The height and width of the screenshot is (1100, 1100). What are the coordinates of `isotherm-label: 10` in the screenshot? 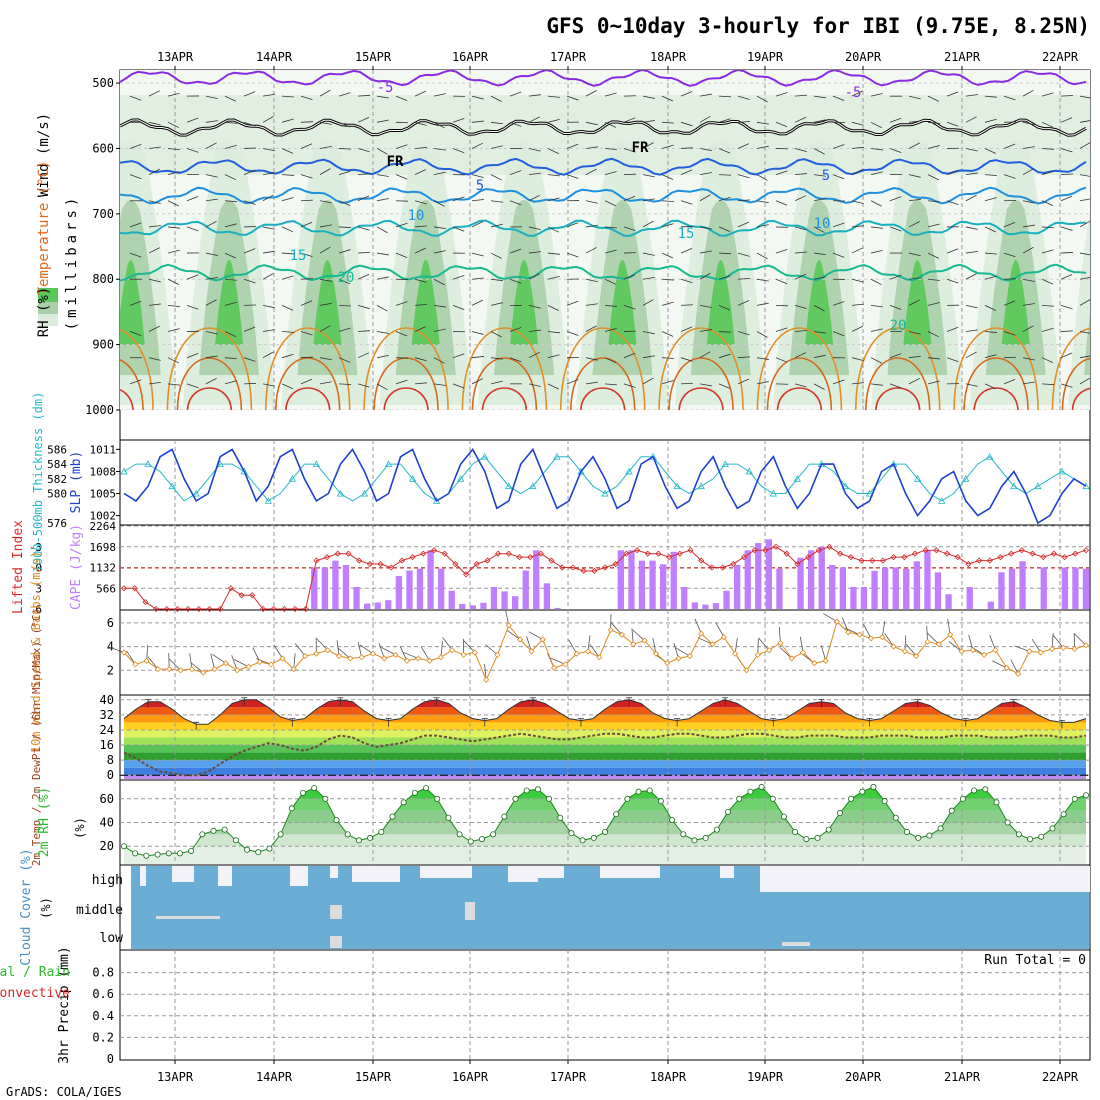 It's located at (822, 224).